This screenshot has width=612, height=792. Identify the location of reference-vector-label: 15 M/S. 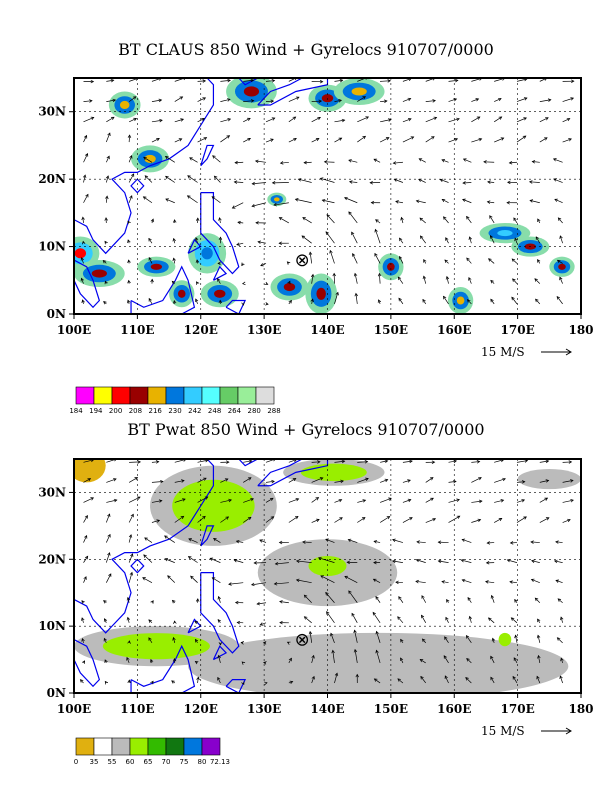
(503, 352).